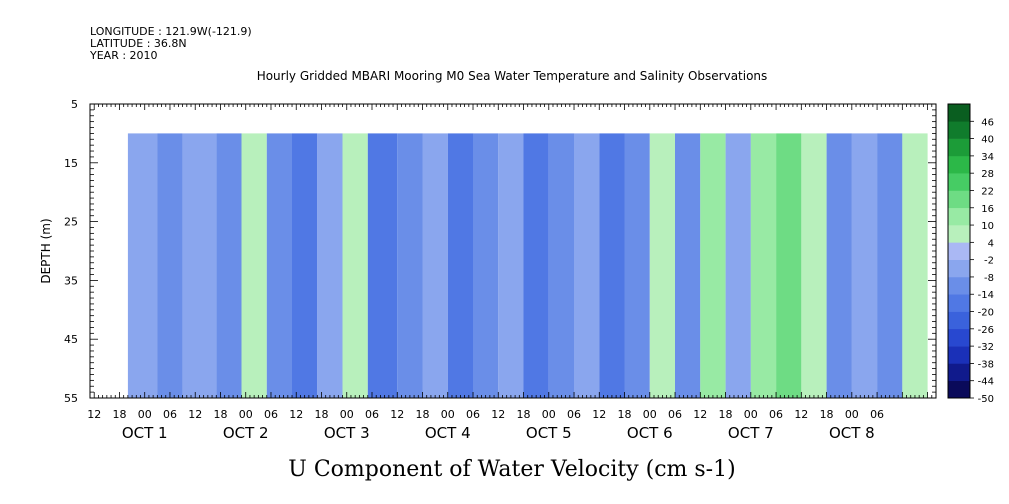  I want to click on year-label: YEAR : 2010, so click(123, 55).